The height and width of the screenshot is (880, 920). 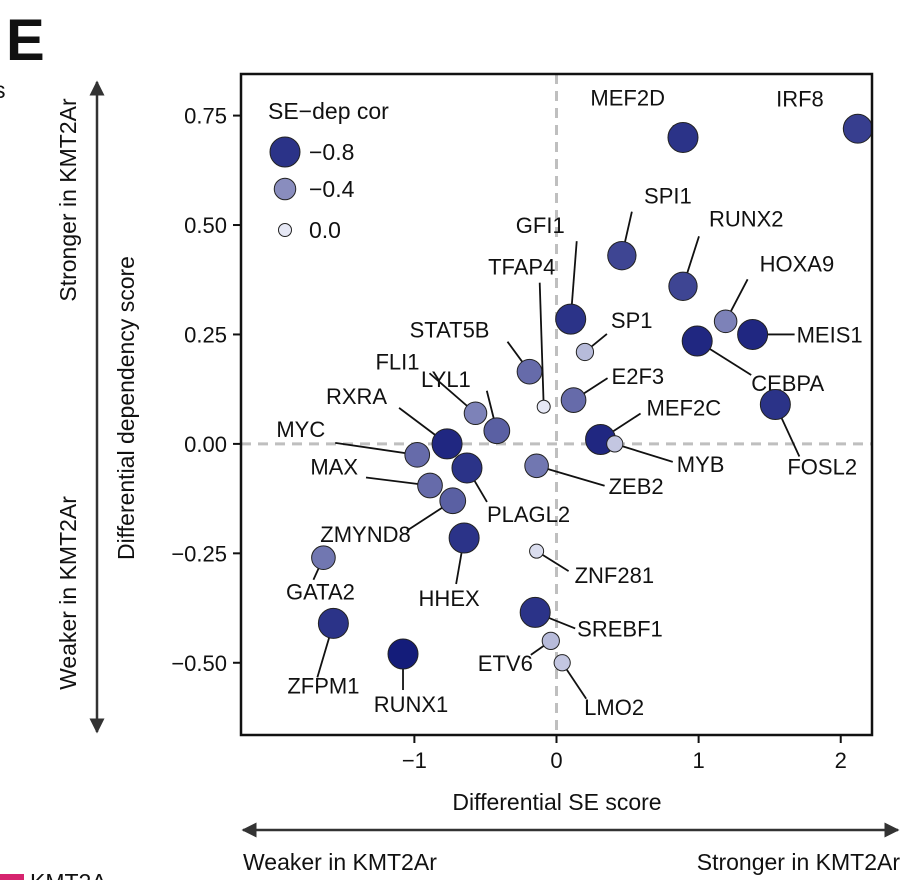 I want to click on point-label-sp1: SP1, so click(x=632, y=320).